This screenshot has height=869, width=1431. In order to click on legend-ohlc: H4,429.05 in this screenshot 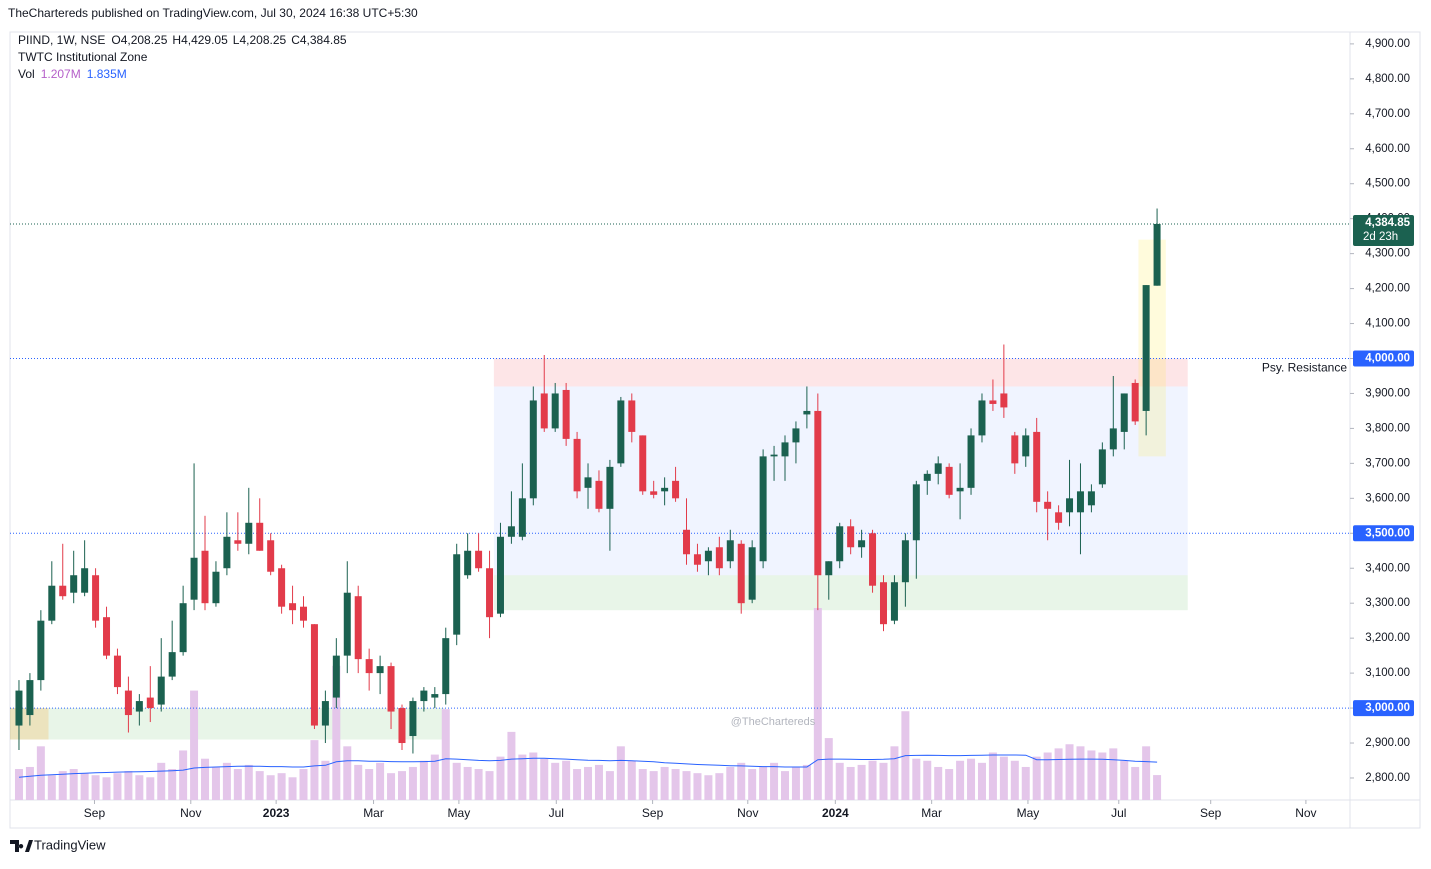, I will do `click(200, 40)`.